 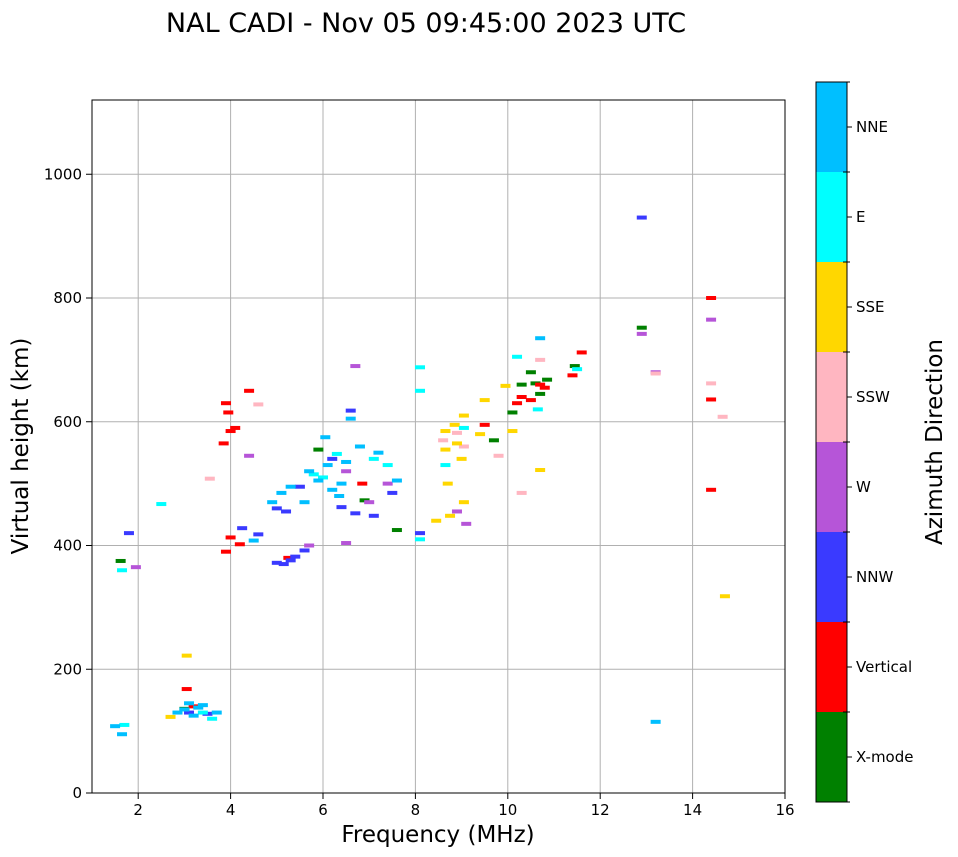 I want to click on x-tick-label: 8, so click(x=416, y=810).